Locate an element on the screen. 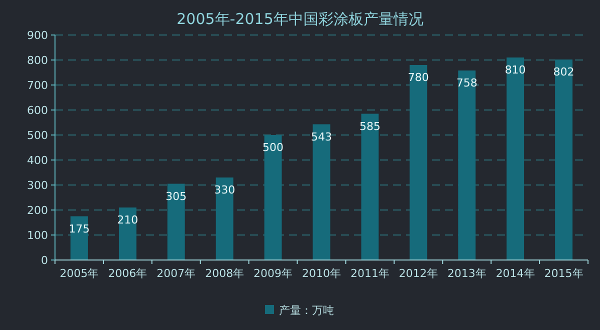 The width and height of the screenshot is (600, 330). y-tick-label: 900 is located at coordinates (37, 35).